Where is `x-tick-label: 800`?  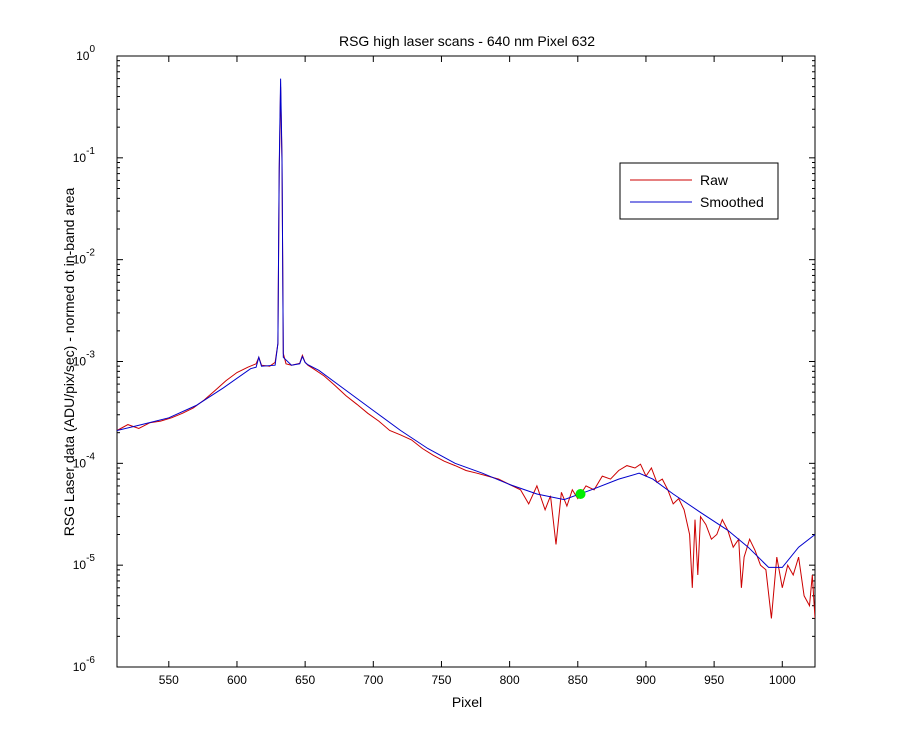
x-tick-label: 800 is located at coordinates (510, 680).